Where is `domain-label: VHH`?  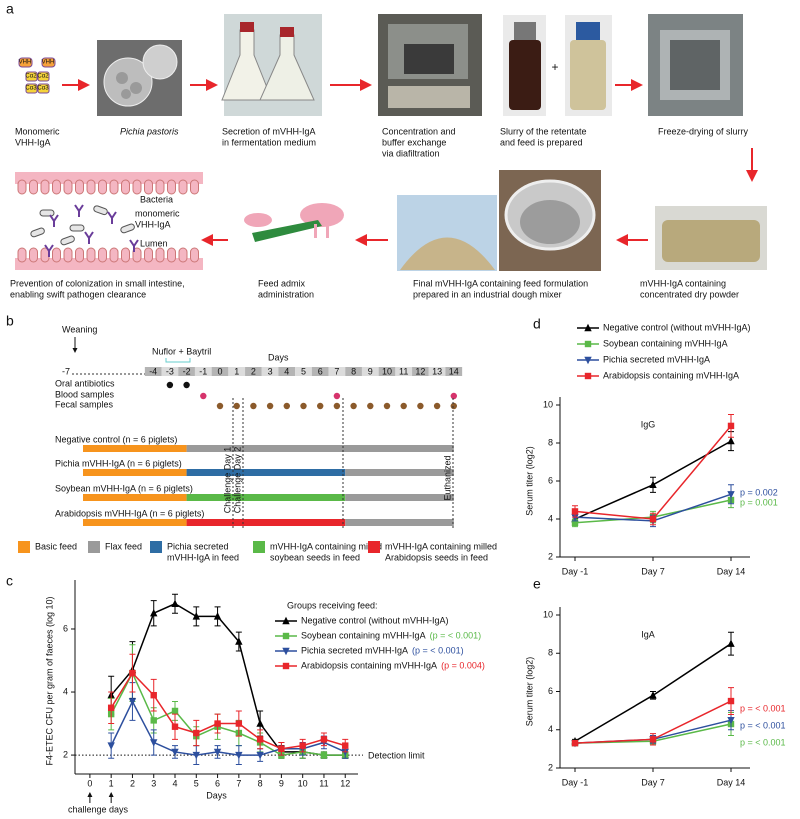 domain-label: VHH is located at coordinates (48, 63).